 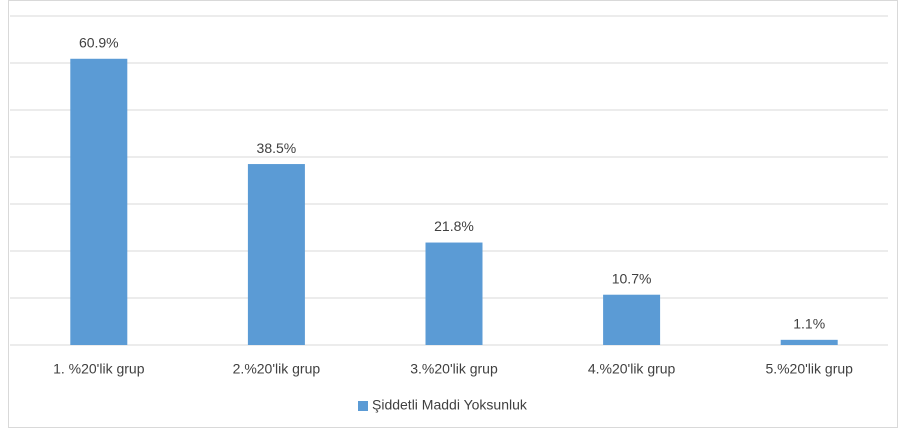 What do you see at coordinates (632, 369) in the screenshot?
I see `x-tick-label: 4.%20'lik grup` at bounding box center [632, 369].